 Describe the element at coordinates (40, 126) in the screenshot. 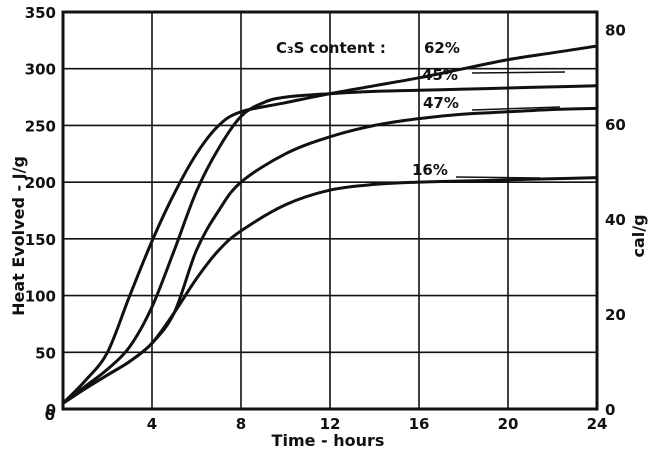

I see `y-tick-label: 250` at that location.